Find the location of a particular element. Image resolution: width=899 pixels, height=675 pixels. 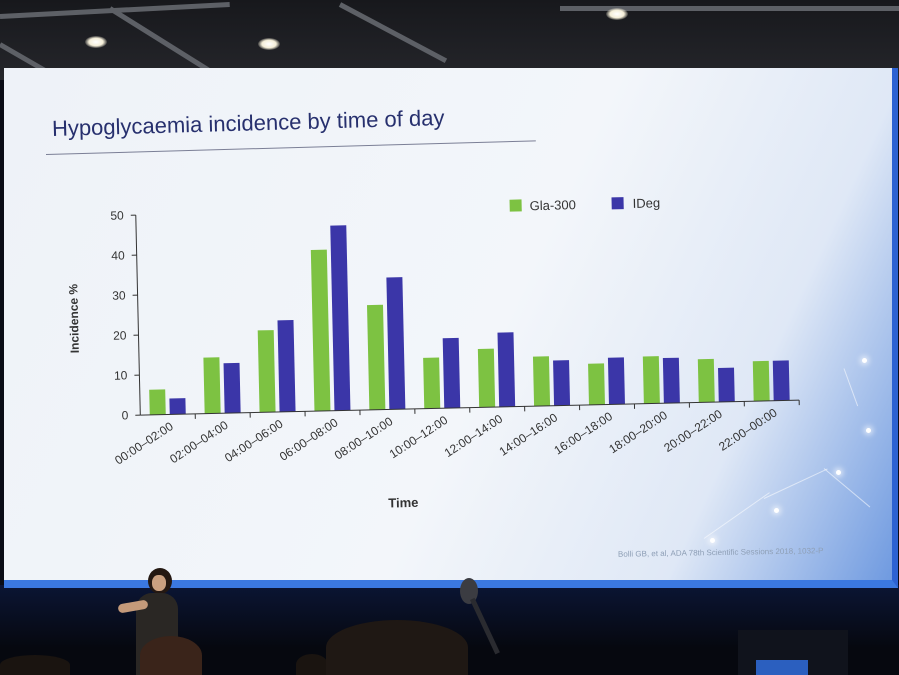

legend-label-ideg: IDeg is located at coordinates (646, 203).